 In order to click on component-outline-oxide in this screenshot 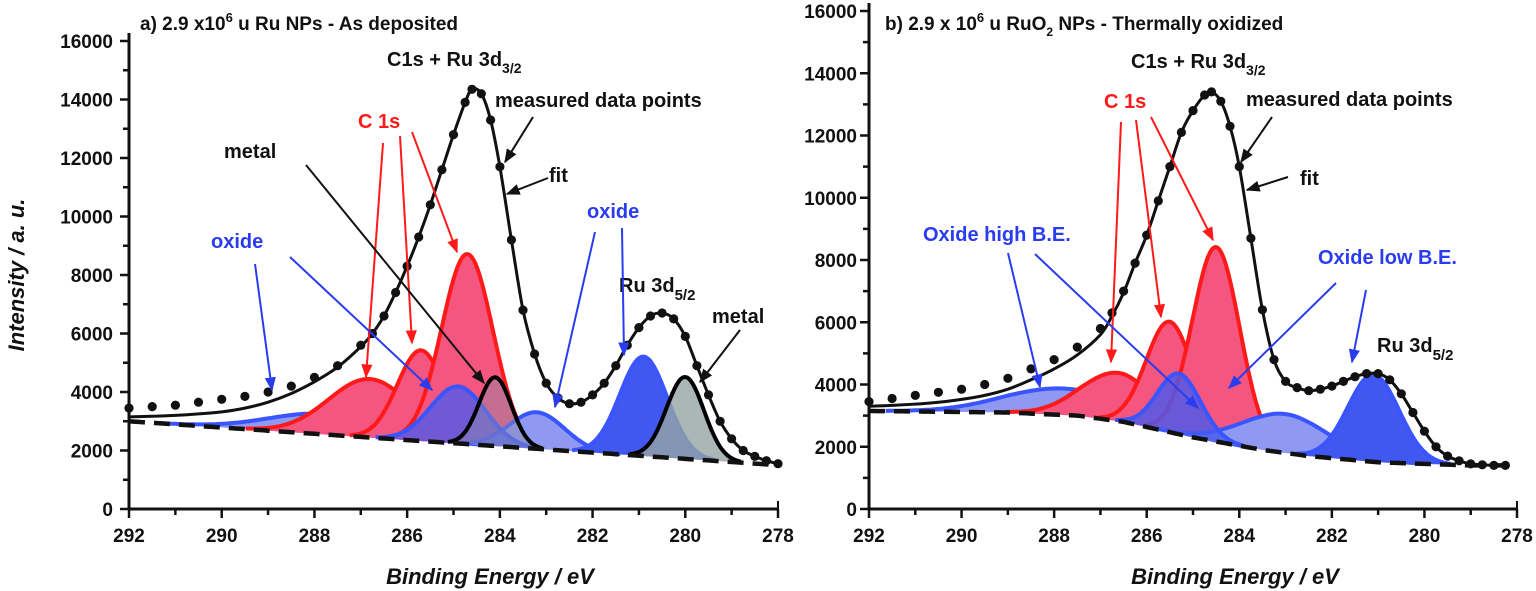, I will do `click(458, 417)`.